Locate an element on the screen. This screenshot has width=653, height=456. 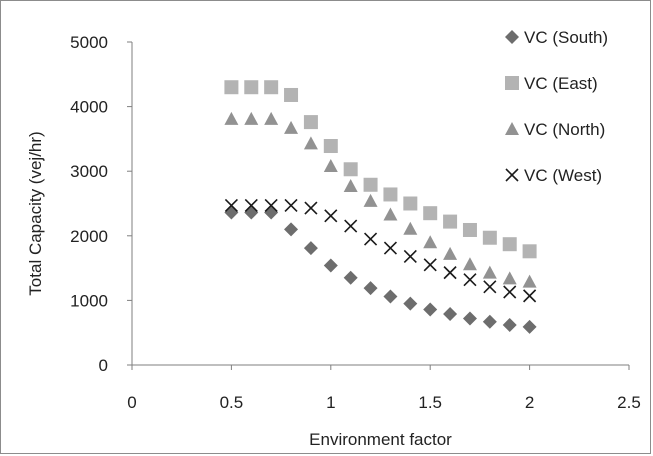
x-tick-label: 1 is located at coordinates (330, 402).